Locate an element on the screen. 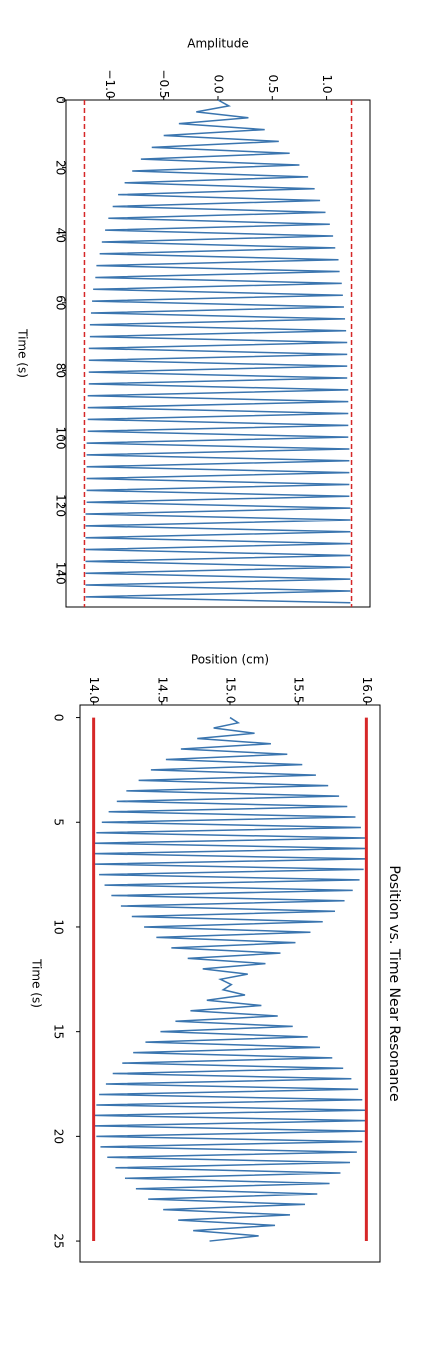 This screenshot has height=1352, width=448. x-tick-label: 40 is located at coordinates (61, 235).